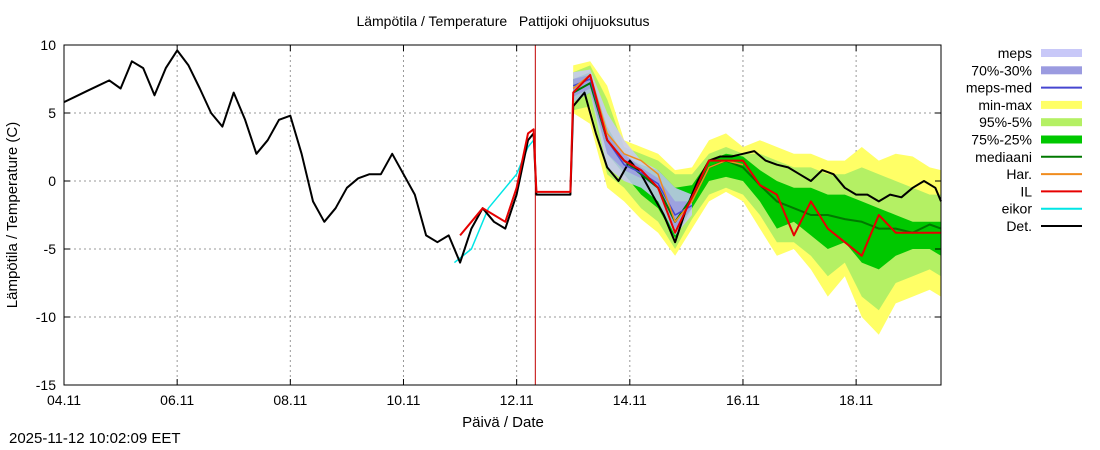 The image size is (1100, 450). Describe the element at coordinates (1003, 157) in the screenshot. I see `legend-label: mediaani` at that location.